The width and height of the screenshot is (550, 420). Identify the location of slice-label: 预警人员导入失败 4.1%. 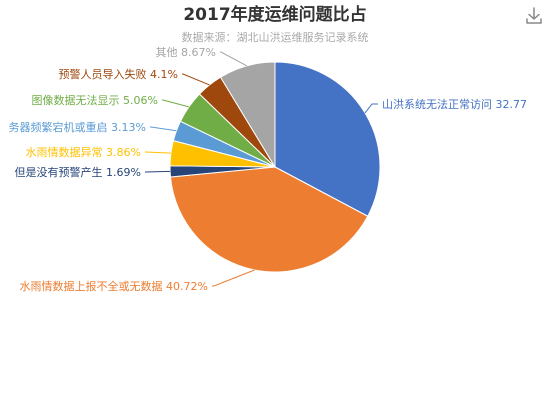
(118, 74).